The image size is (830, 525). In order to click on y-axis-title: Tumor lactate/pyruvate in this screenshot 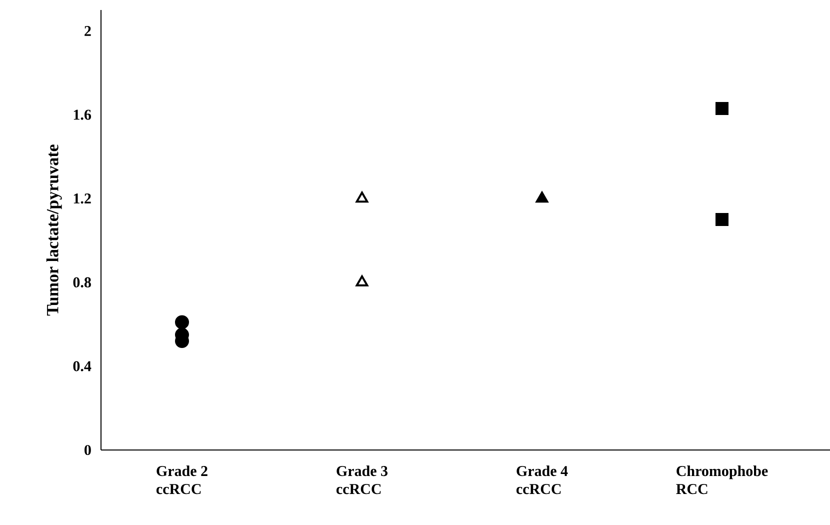, I will do `click(54, 230)`.